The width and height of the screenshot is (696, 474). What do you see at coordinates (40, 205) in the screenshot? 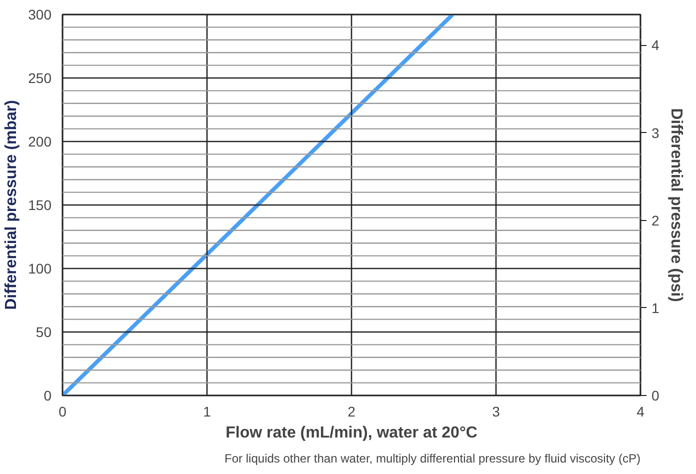
I see `y-tick-label: 150` at bounding box center [40, 205].